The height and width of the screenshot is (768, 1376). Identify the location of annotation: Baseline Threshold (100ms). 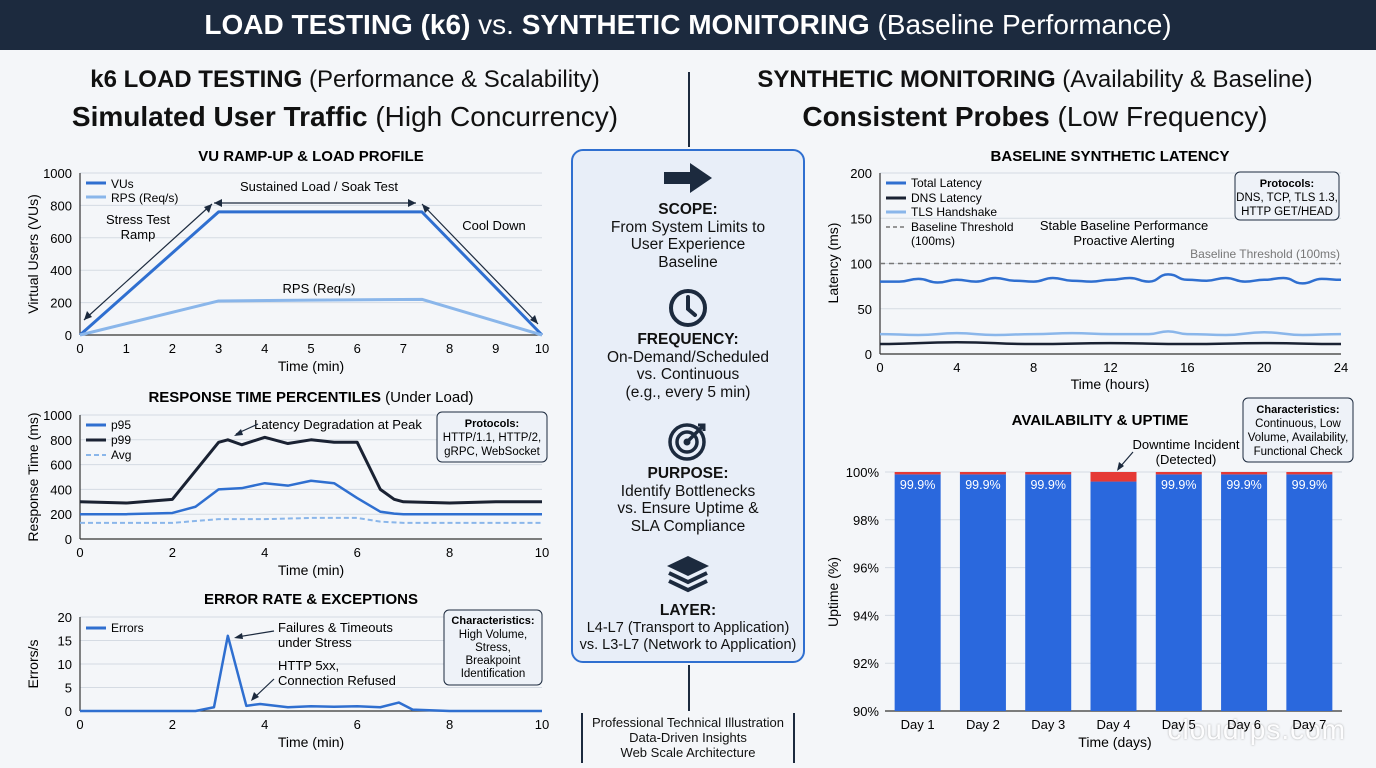
(1265, 254).